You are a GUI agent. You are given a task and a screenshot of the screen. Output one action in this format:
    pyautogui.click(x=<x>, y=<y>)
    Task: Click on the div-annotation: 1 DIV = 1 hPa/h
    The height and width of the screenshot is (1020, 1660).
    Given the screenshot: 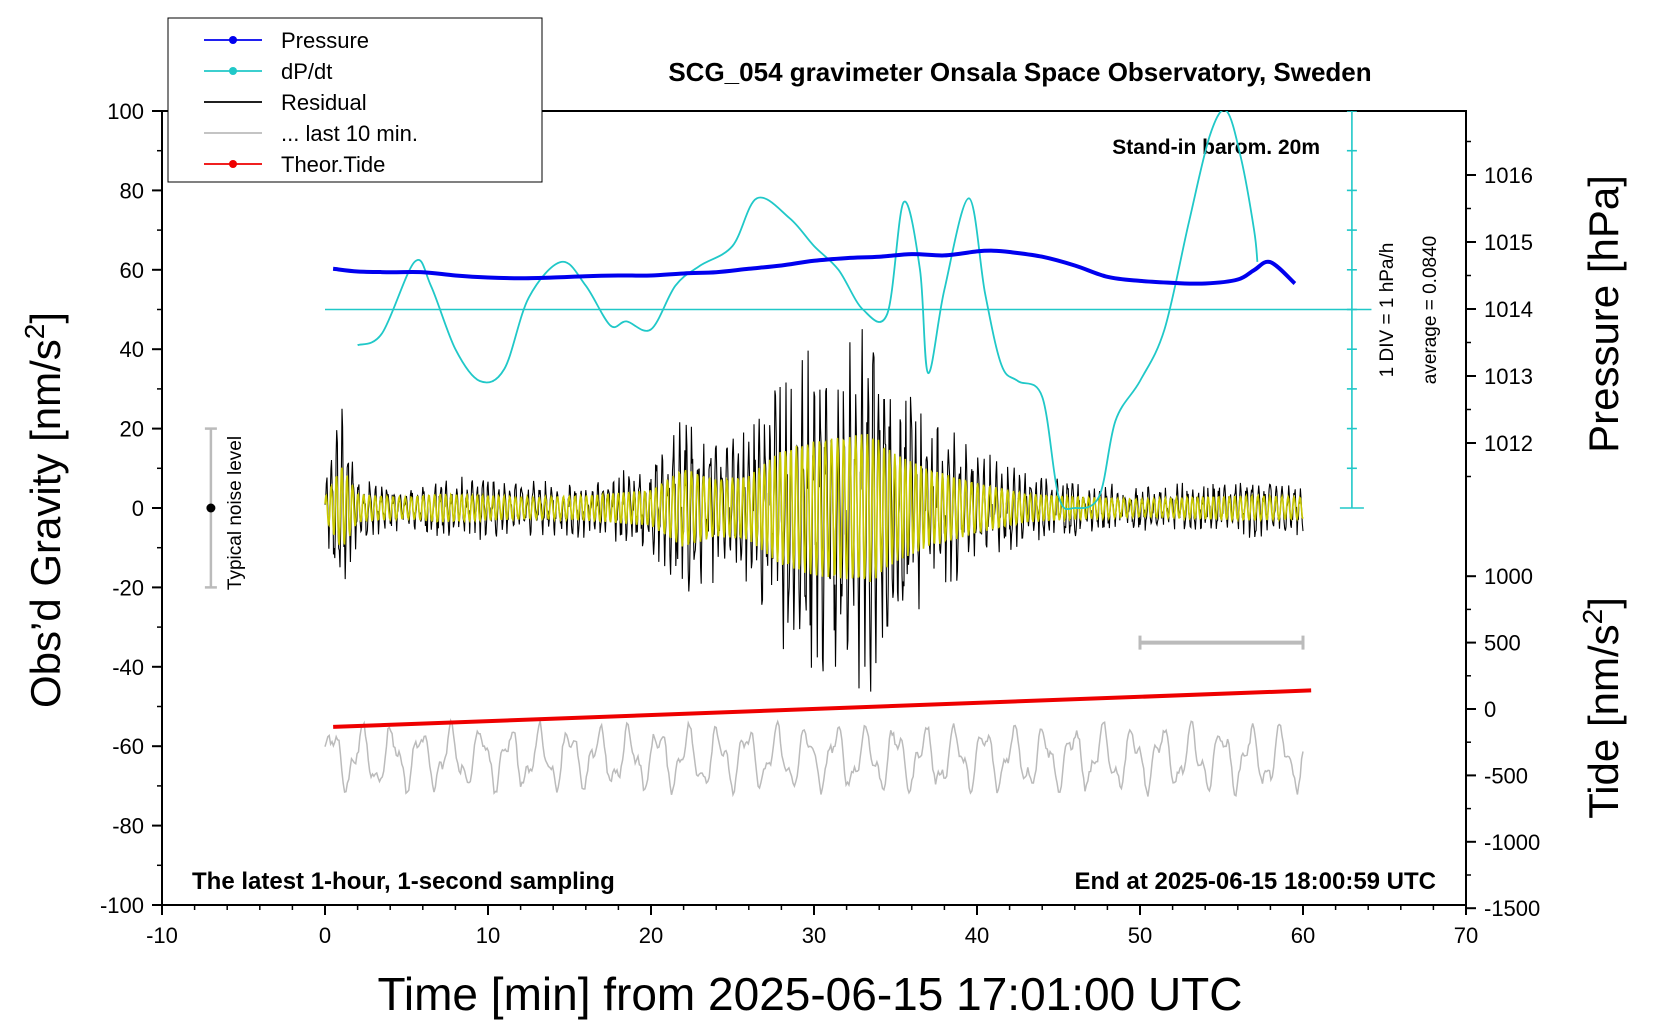 What is the action you would take?
    pyautogui.click(x=1387, y=310)
    